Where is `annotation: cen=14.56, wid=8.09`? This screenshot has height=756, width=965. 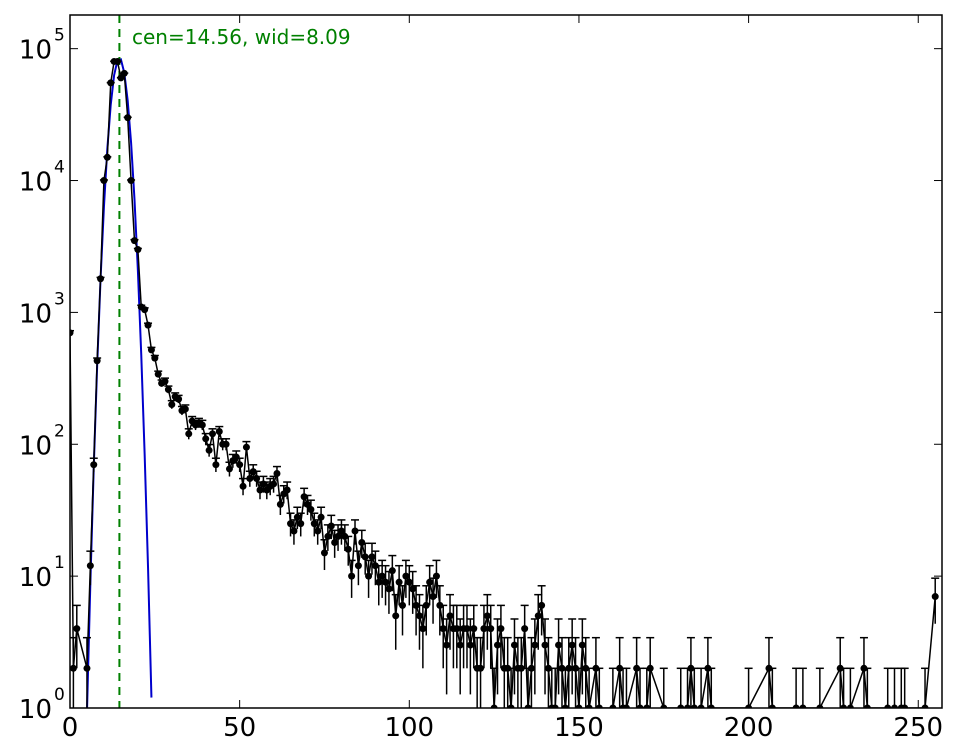 annotation: cen=14.56, wid=8.09 is located at coordinates (241, 37).